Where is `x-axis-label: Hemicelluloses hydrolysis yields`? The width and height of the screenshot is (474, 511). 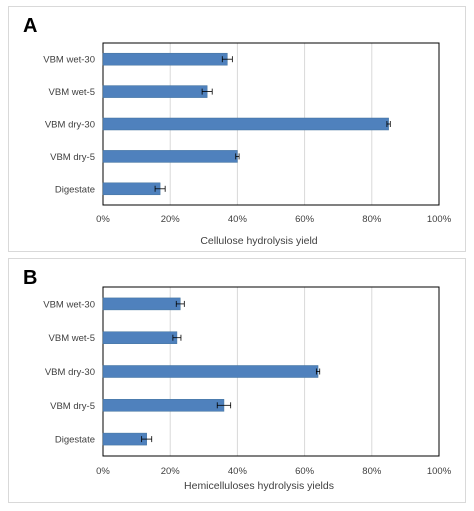
x-axis-label: Hemicelluloses hydrolysis yields is located at coordinates (259, 486).